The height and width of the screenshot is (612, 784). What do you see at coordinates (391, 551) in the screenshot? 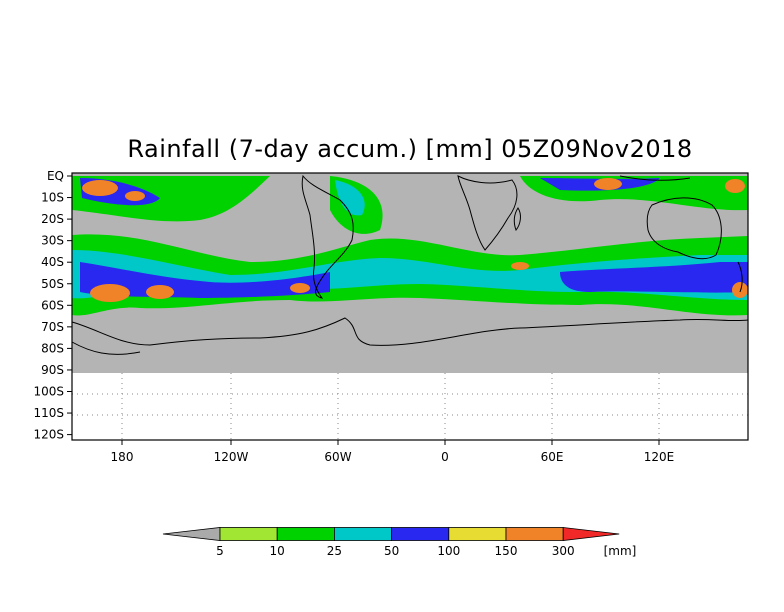
I see `colorbar-label: 50` at bounding box center [391, 551].